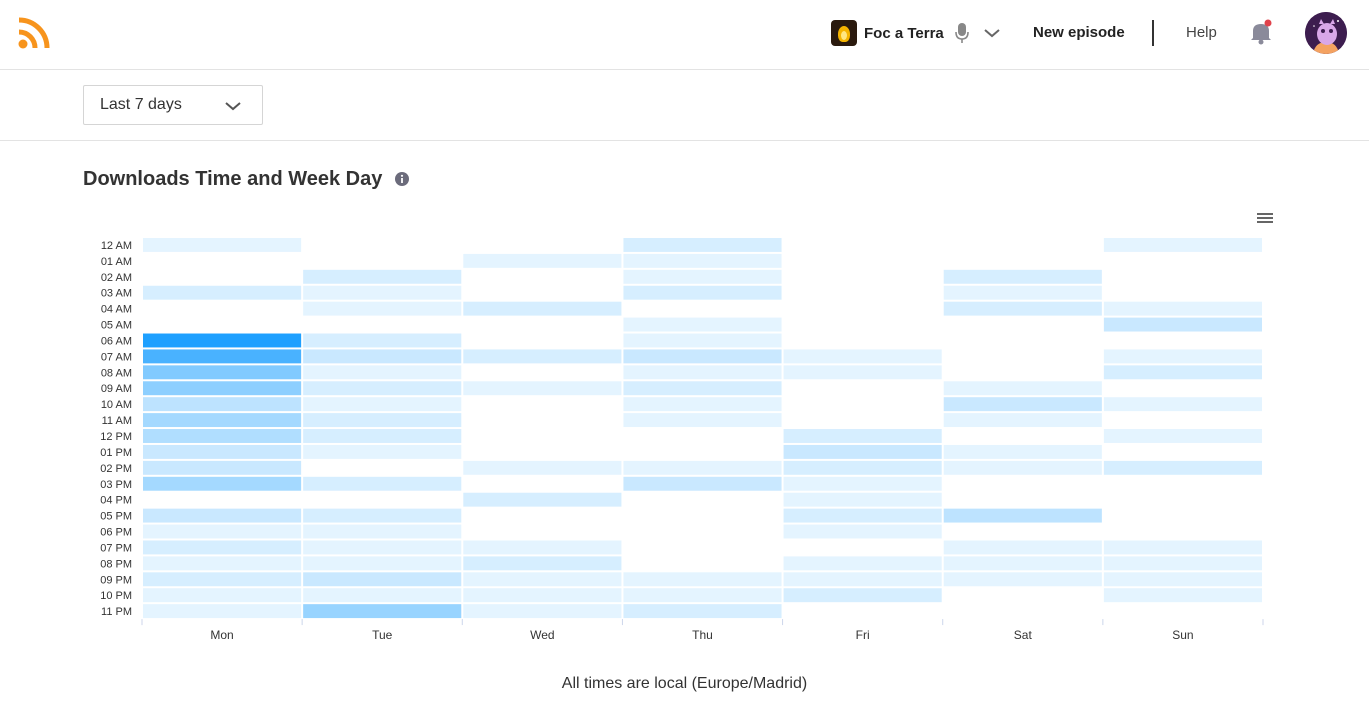 This screenshot has width=1369, height=710. What do you see at coordinates (402, 179) in the screenshot?
I see `info-icon` at bounding box center [402, 179].